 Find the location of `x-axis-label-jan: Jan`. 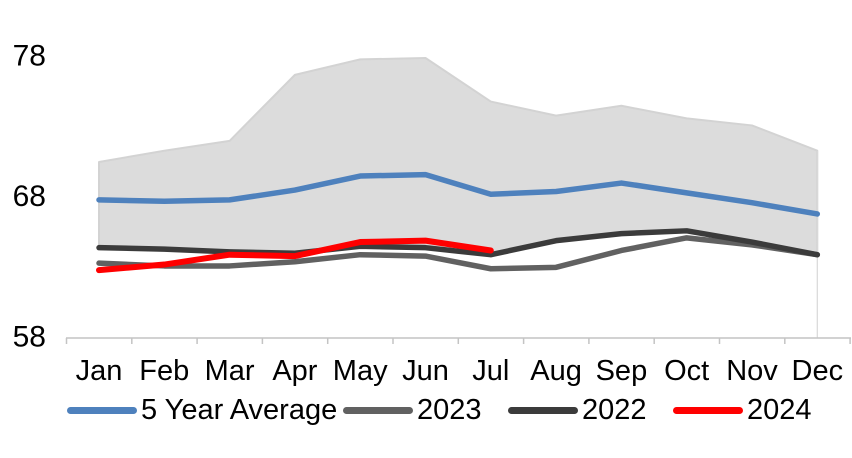

x-axis-label-jan: Jan is located at coordinates (99, 371).